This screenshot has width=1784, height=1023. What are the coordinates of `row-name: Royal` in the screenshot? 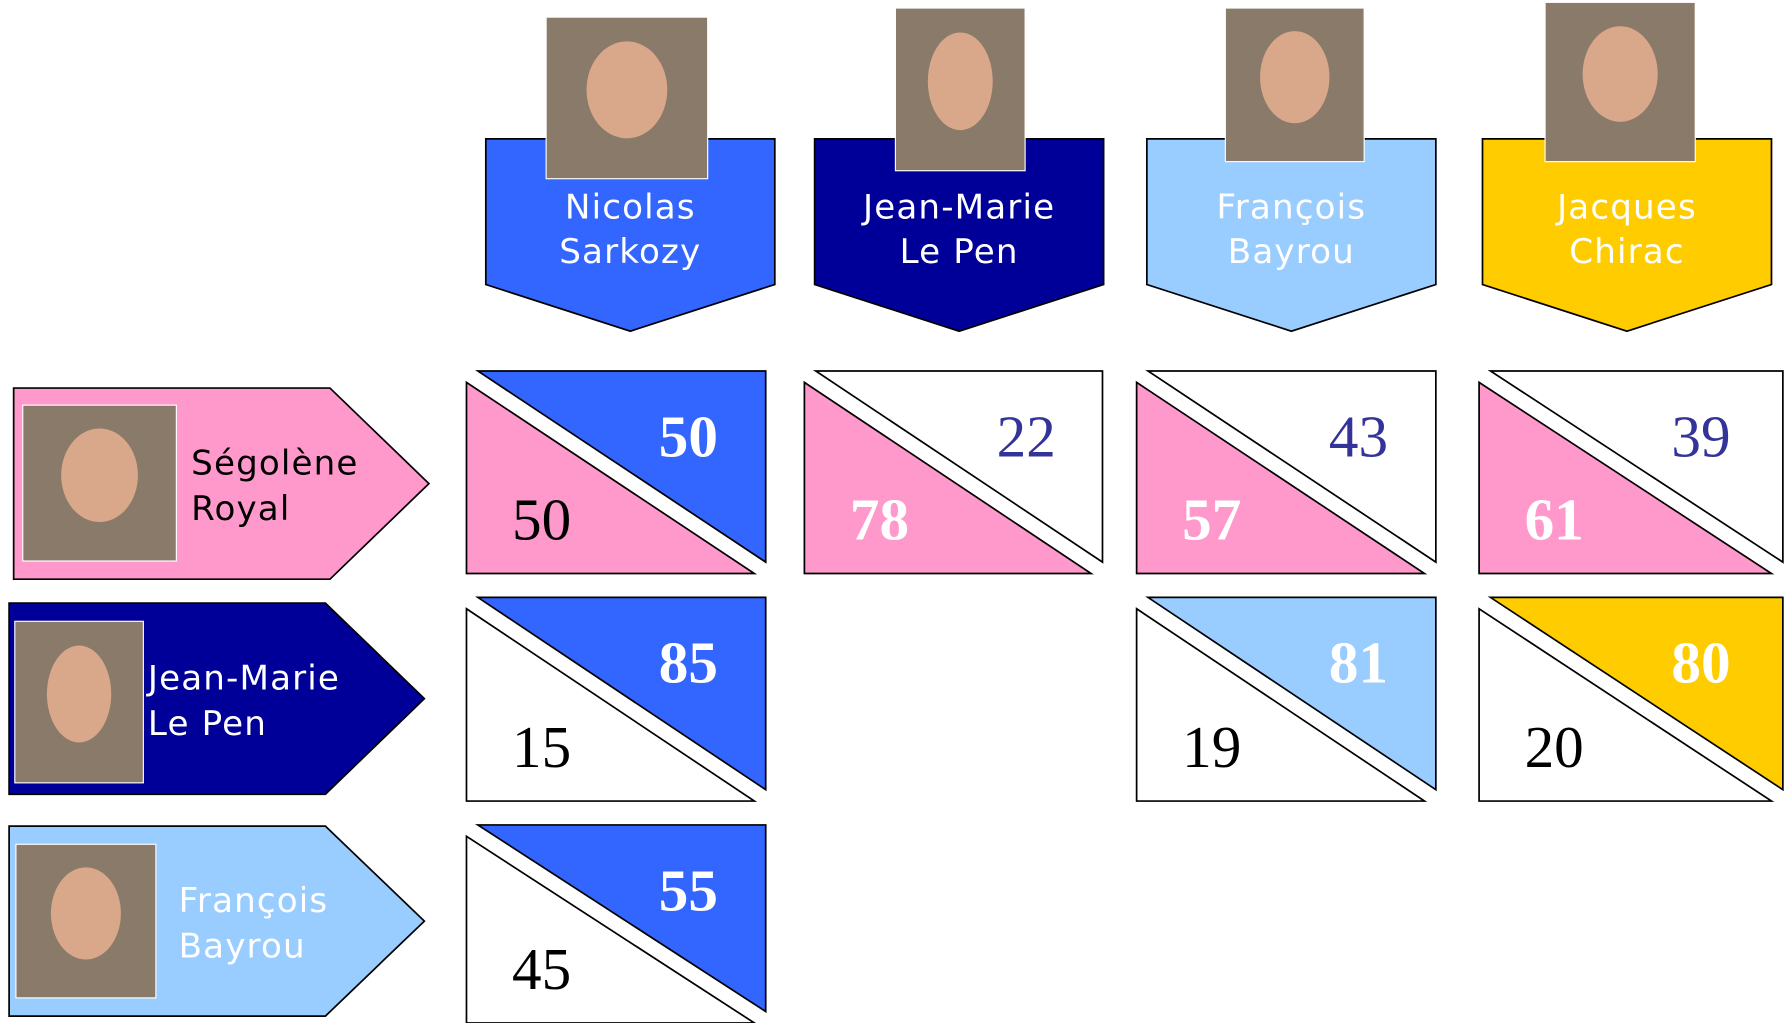 It's located at (240, 509).